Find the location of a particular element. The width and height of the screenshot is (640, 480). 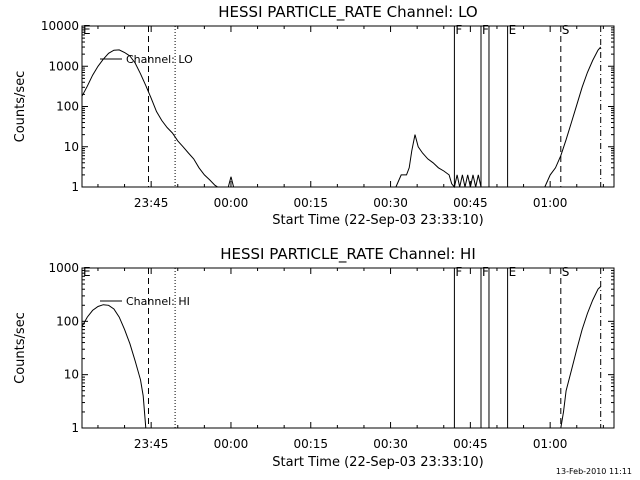

chart-title: HESSI PARTICLE_RATE Channel: HI is located at coordinates (348, 254).